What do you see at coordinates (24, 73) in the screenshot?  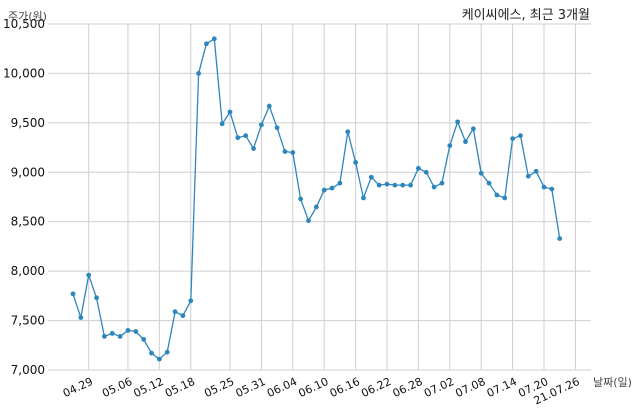 I see `y-tick-label: 10,000` at bounding box center [24, 73].